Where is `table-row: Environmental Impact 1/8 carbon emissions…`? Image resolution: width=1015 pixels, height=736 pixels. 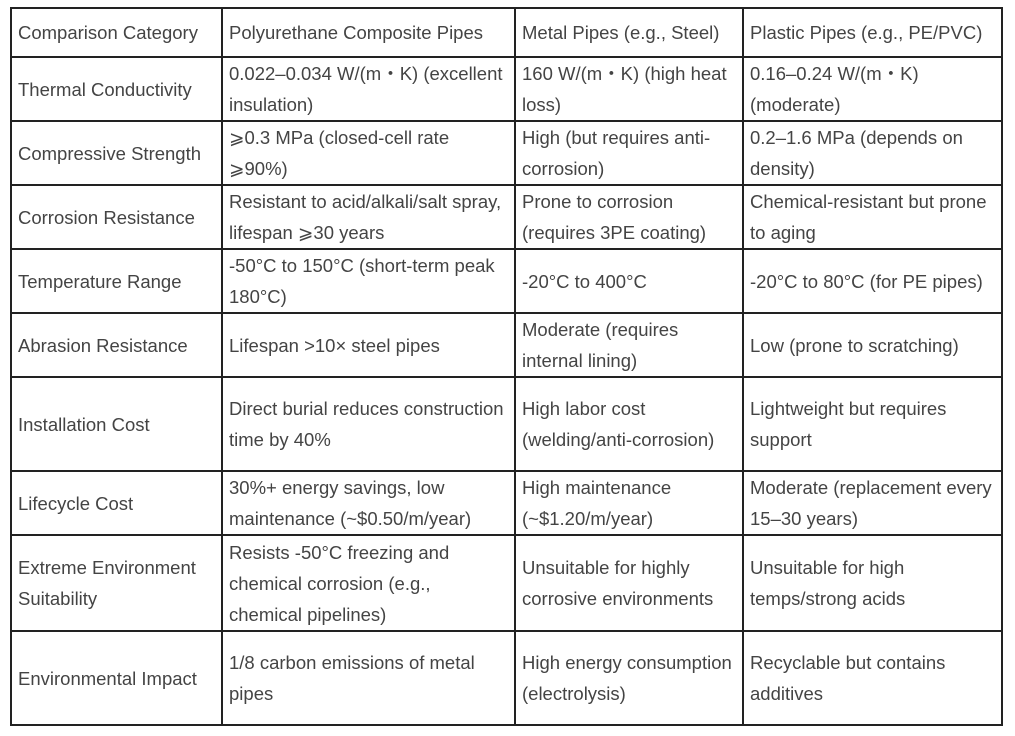 table-row: Environmental Impact 1/8 carbon emissions… is located at coordinates (506, 678).